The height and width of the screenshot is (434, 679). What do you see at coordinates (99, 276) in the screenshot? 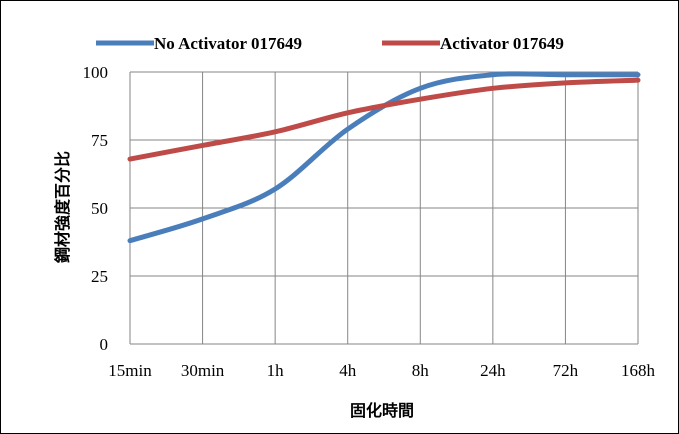
I see `y-tick-label: 25` at bounding box center [99, 276].